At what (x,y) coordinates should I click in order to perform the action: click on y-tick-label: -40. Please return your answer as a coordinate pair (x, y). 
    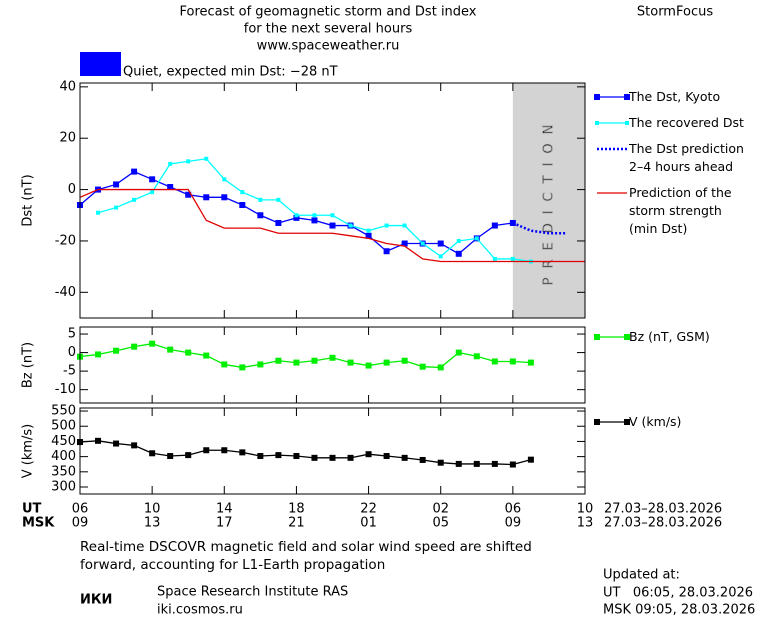
    Looking at the image, I should click on (65, 292).